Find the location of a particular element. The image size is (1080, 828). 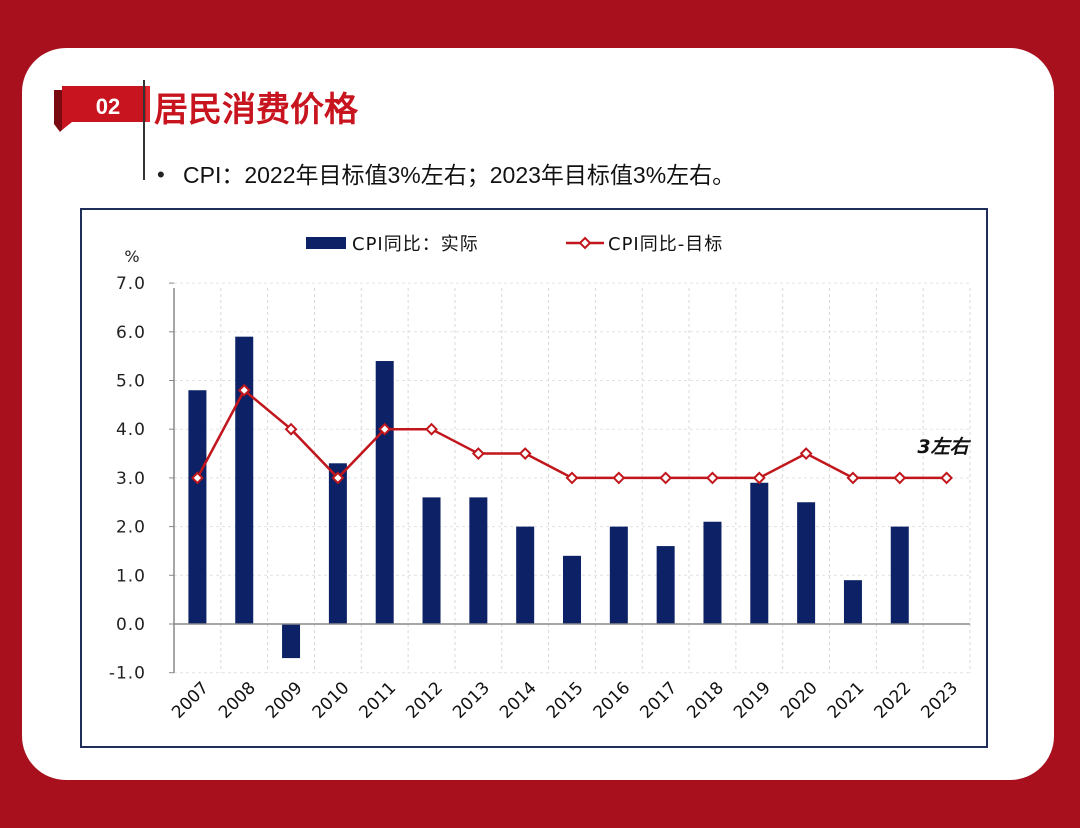

section-number: 02 is located at coordinates (108, 106).